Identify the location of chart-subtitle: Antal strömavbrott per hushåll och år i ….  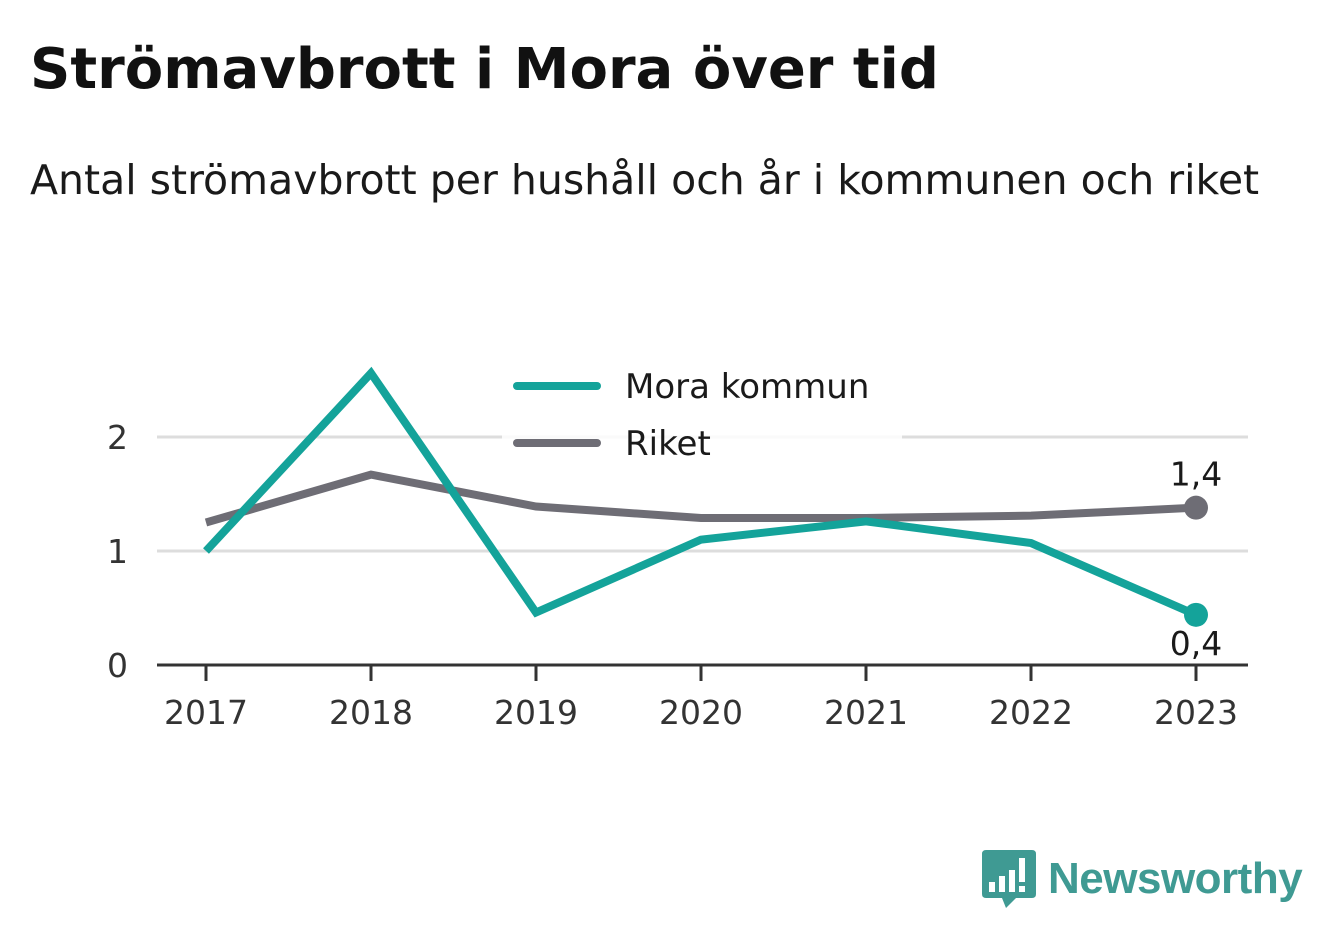
(645, 180).